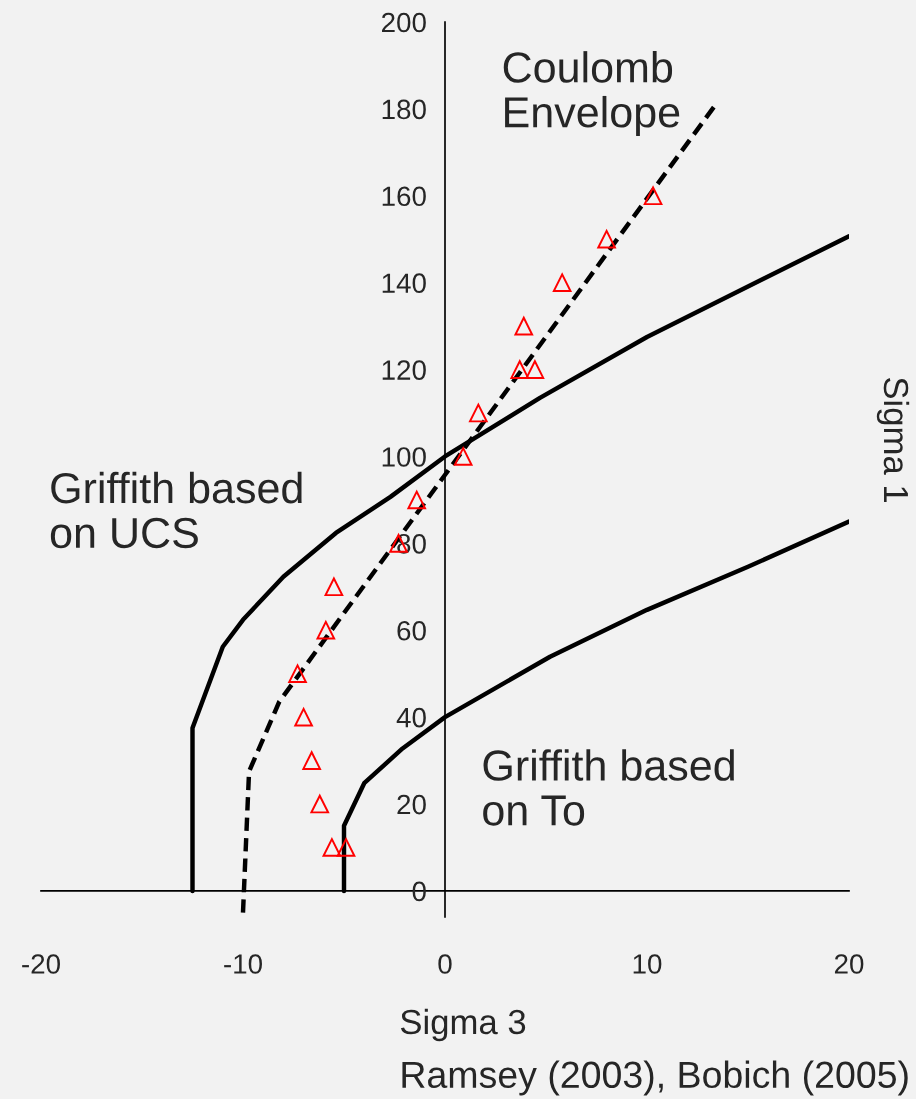 The width and height of the screenshot is (916, 1099). Describe the element at coordinates (445, 964) in the screenshot. I see `x-tick-label: 0` at that location.